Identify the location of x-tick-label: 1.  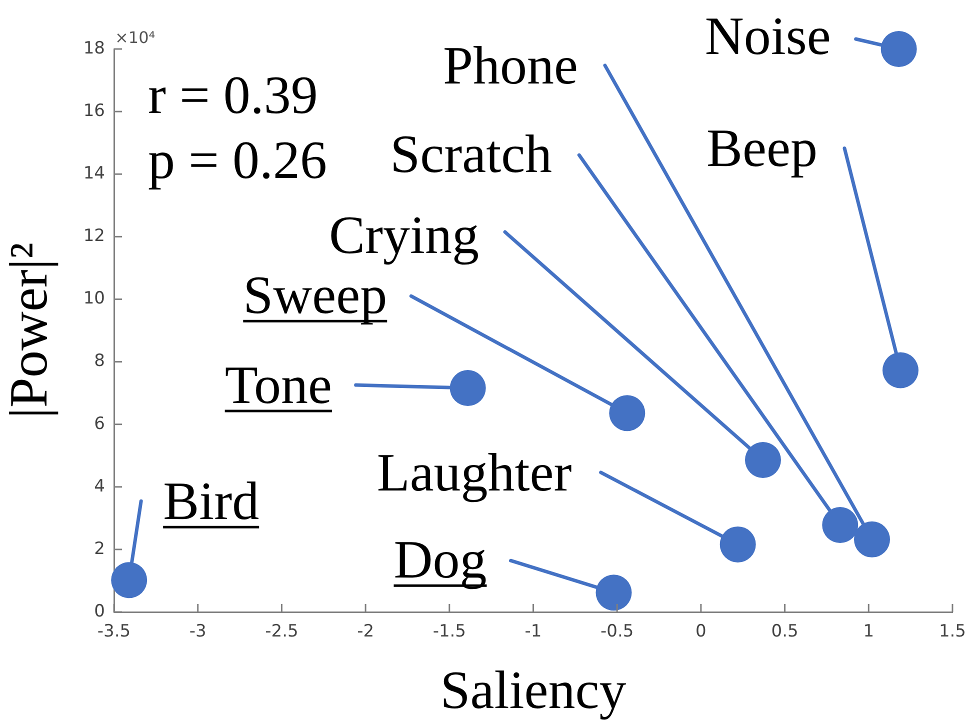
(868, 632).